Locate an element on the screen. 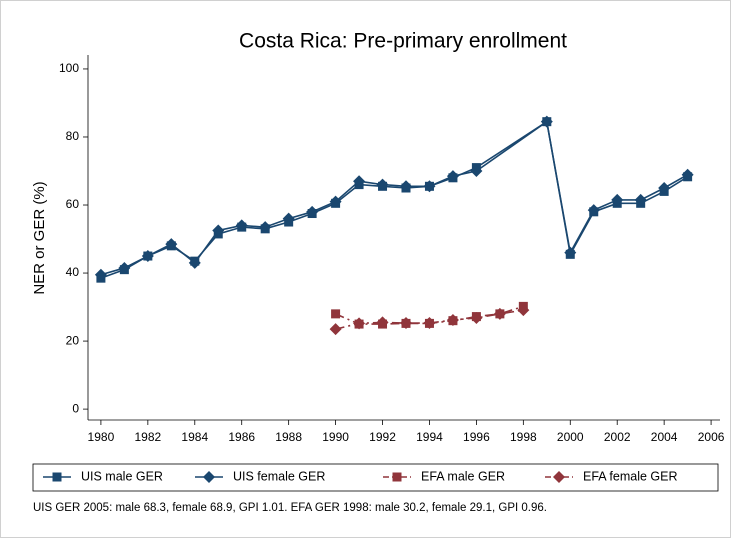 The width and height of the screenshot is (731, 538). y-tick-label: 0 is located at coordinates (75, 408).